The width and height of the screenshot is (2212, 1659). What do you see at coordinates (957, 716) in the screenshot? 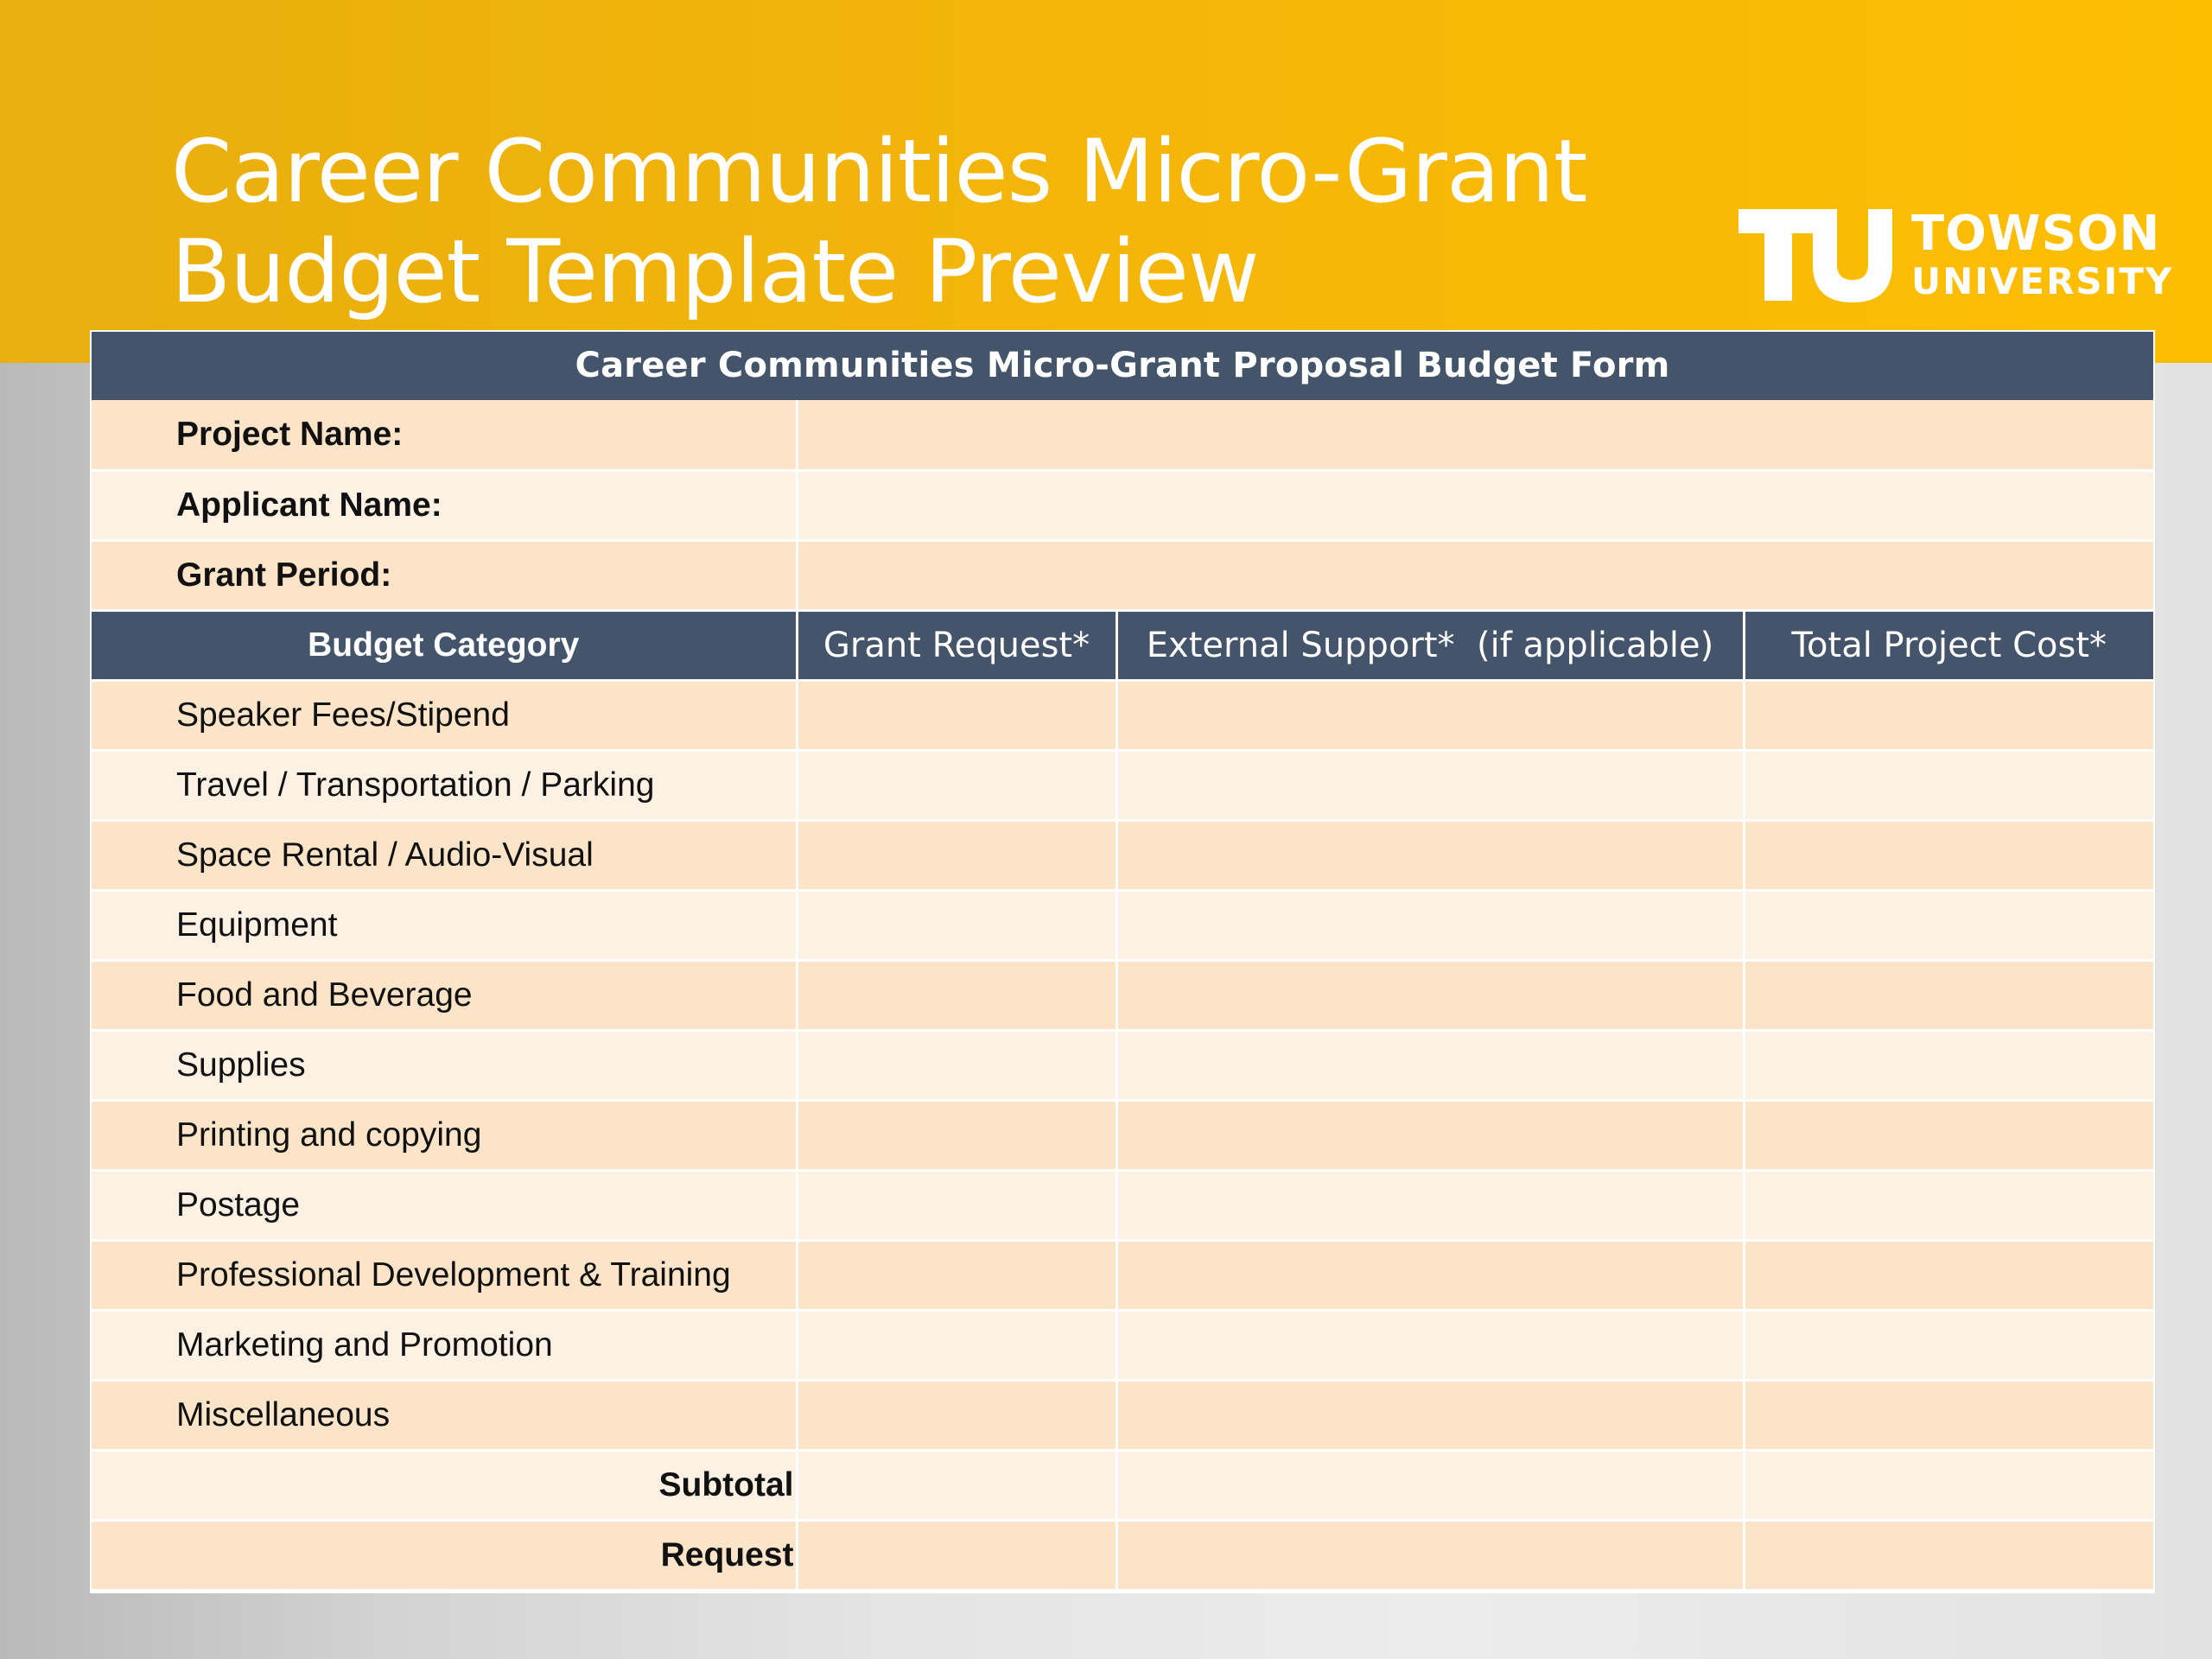
I see `speaker-fees-stipend-grant-request-cell` at bounding box center [957, 716].